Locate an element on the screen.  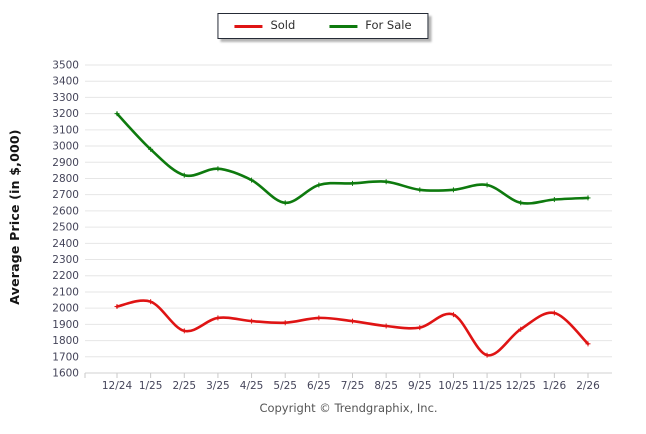
legend-item-sold: Sold is located at coordinates (264, 26).